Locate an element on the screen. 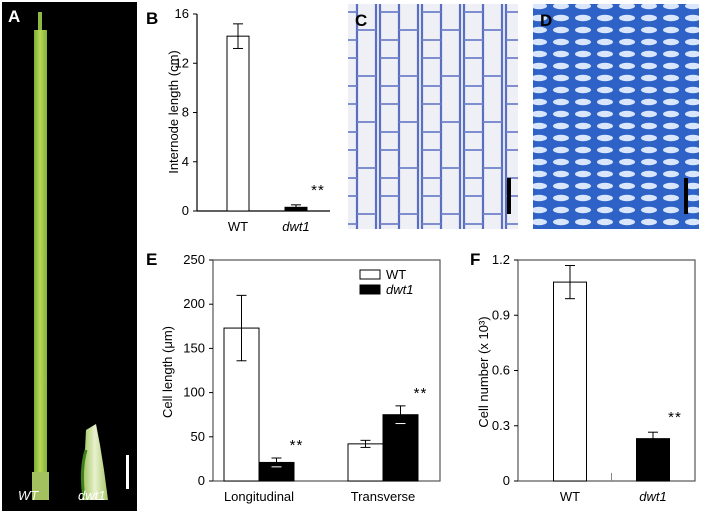 The height and width of the screenshot is (513, 704). dwt1-leaf is located at coordinates (84, 474).